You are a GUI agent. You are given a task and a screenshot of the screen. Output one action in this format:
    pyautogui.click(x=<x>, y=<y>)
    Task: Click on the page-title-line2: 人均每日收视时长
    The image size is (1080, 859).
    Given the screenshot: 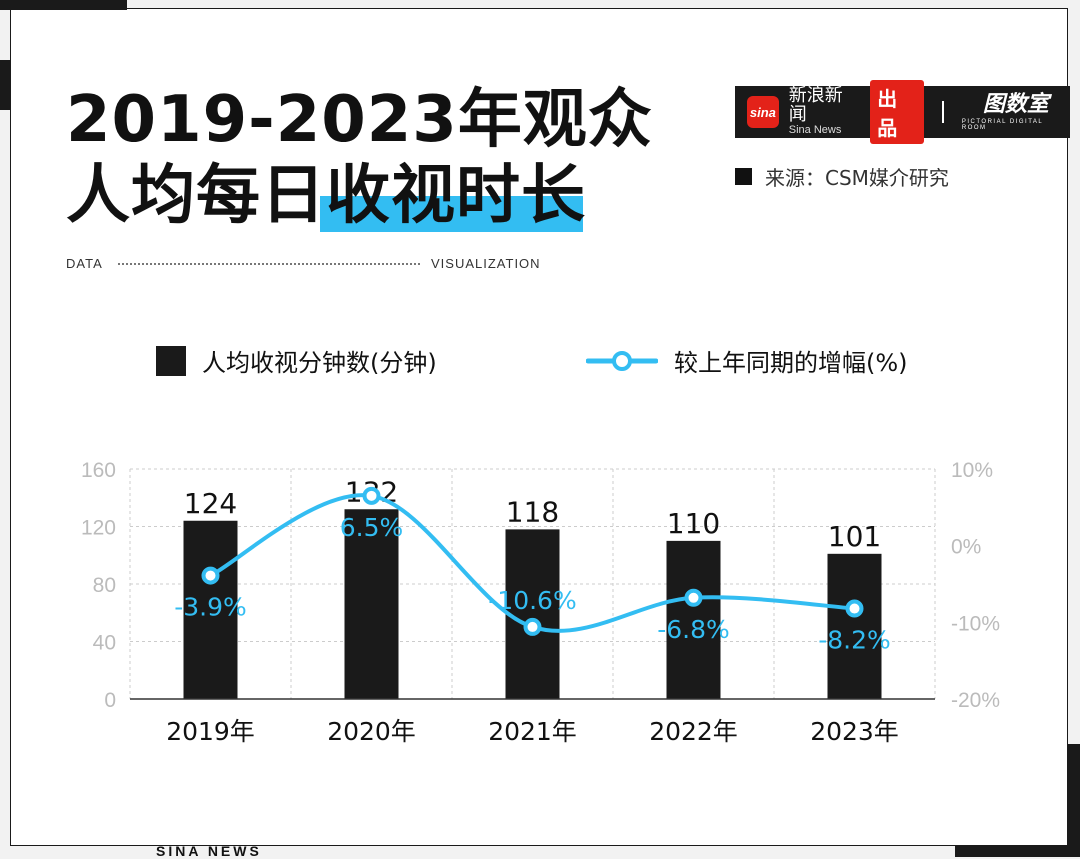 What is the action you would take?
    pyautogui.click(x=326, y=196)
    